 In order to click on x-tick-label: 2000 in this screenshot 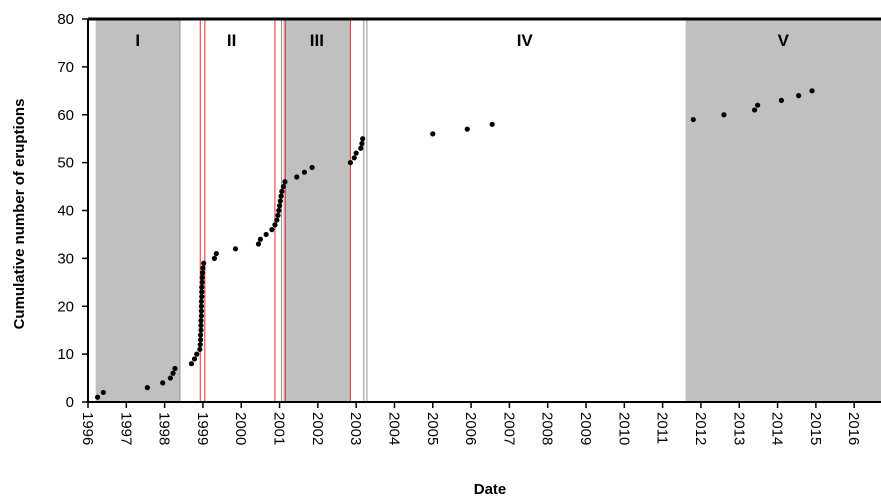, I will do `click(240, 428)`.